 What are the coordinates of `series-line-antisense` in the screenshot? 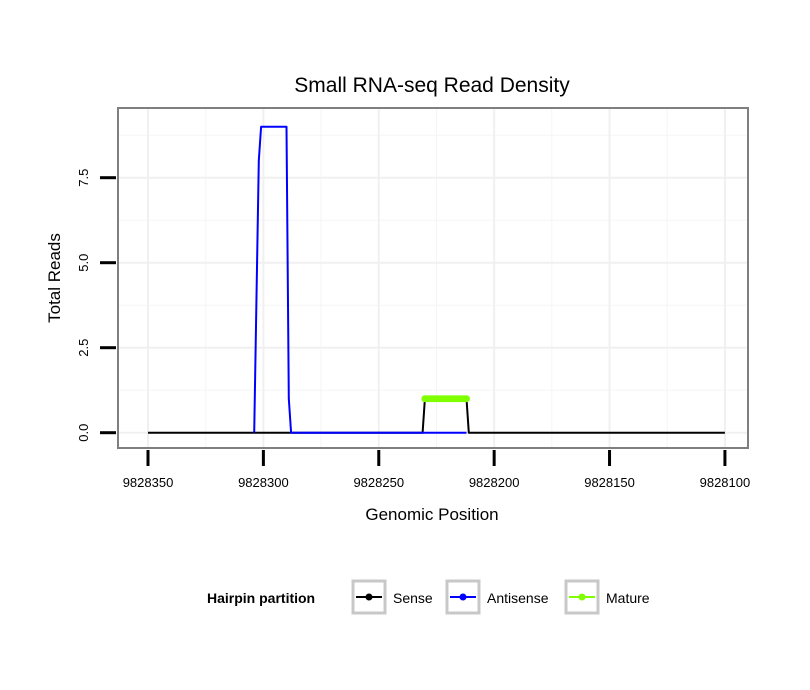 It's located at (360, 279).